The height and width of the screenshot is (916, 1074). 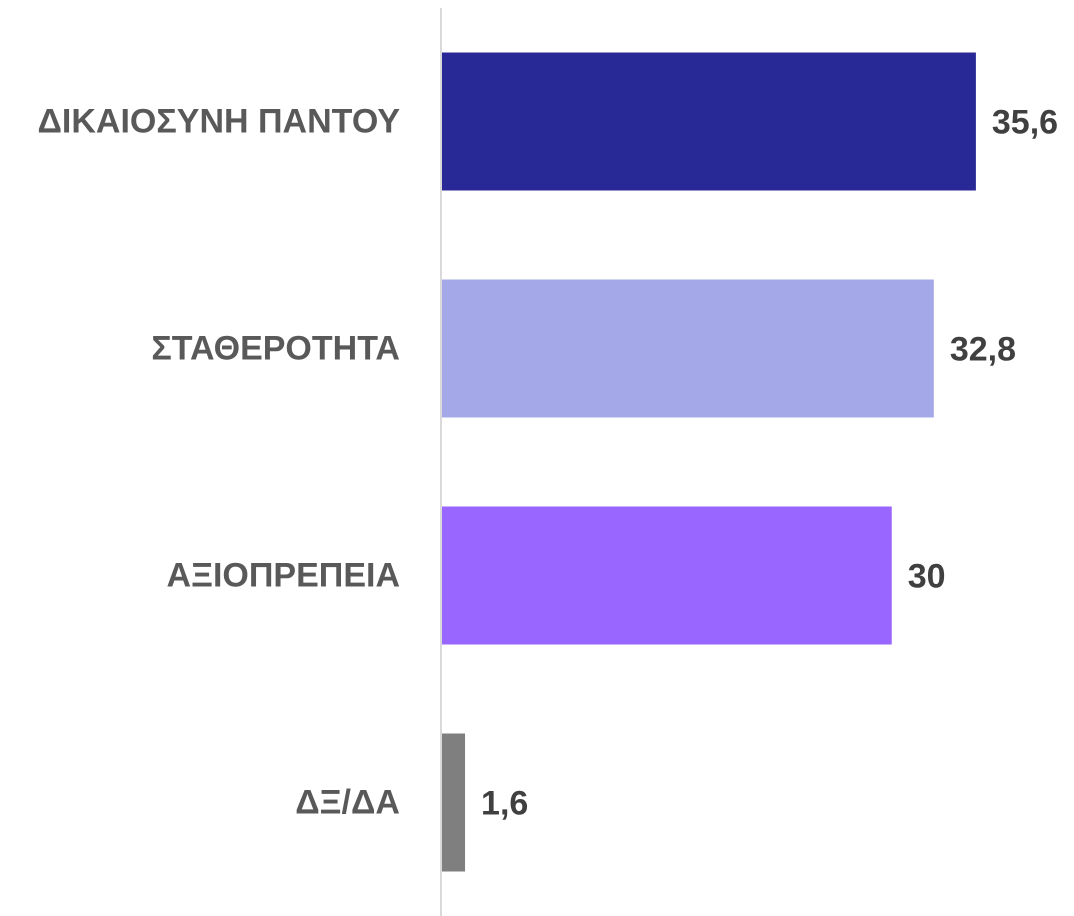 I want to click on data-label: 32,8, so click(x=983, y=349).